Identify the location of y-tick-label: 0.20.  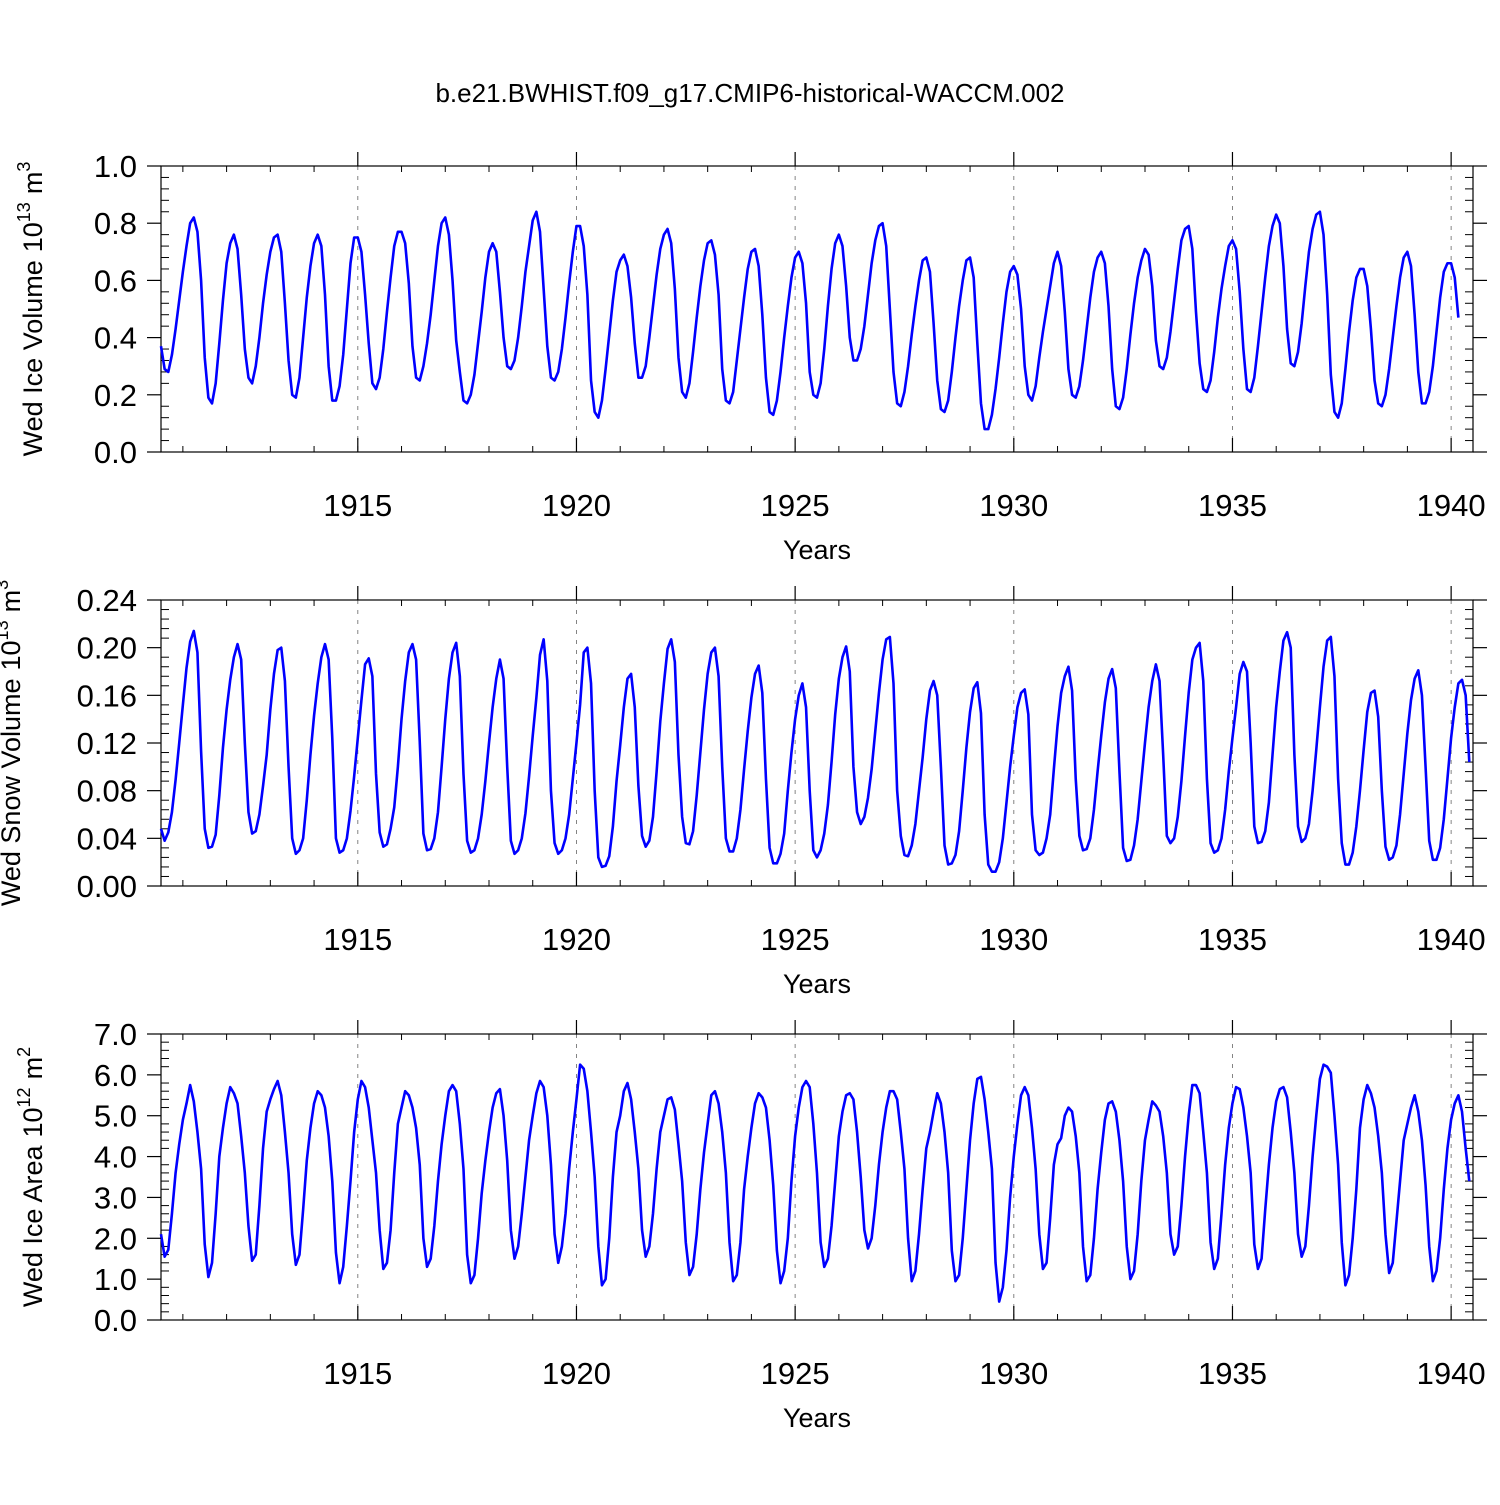
(107, 648).